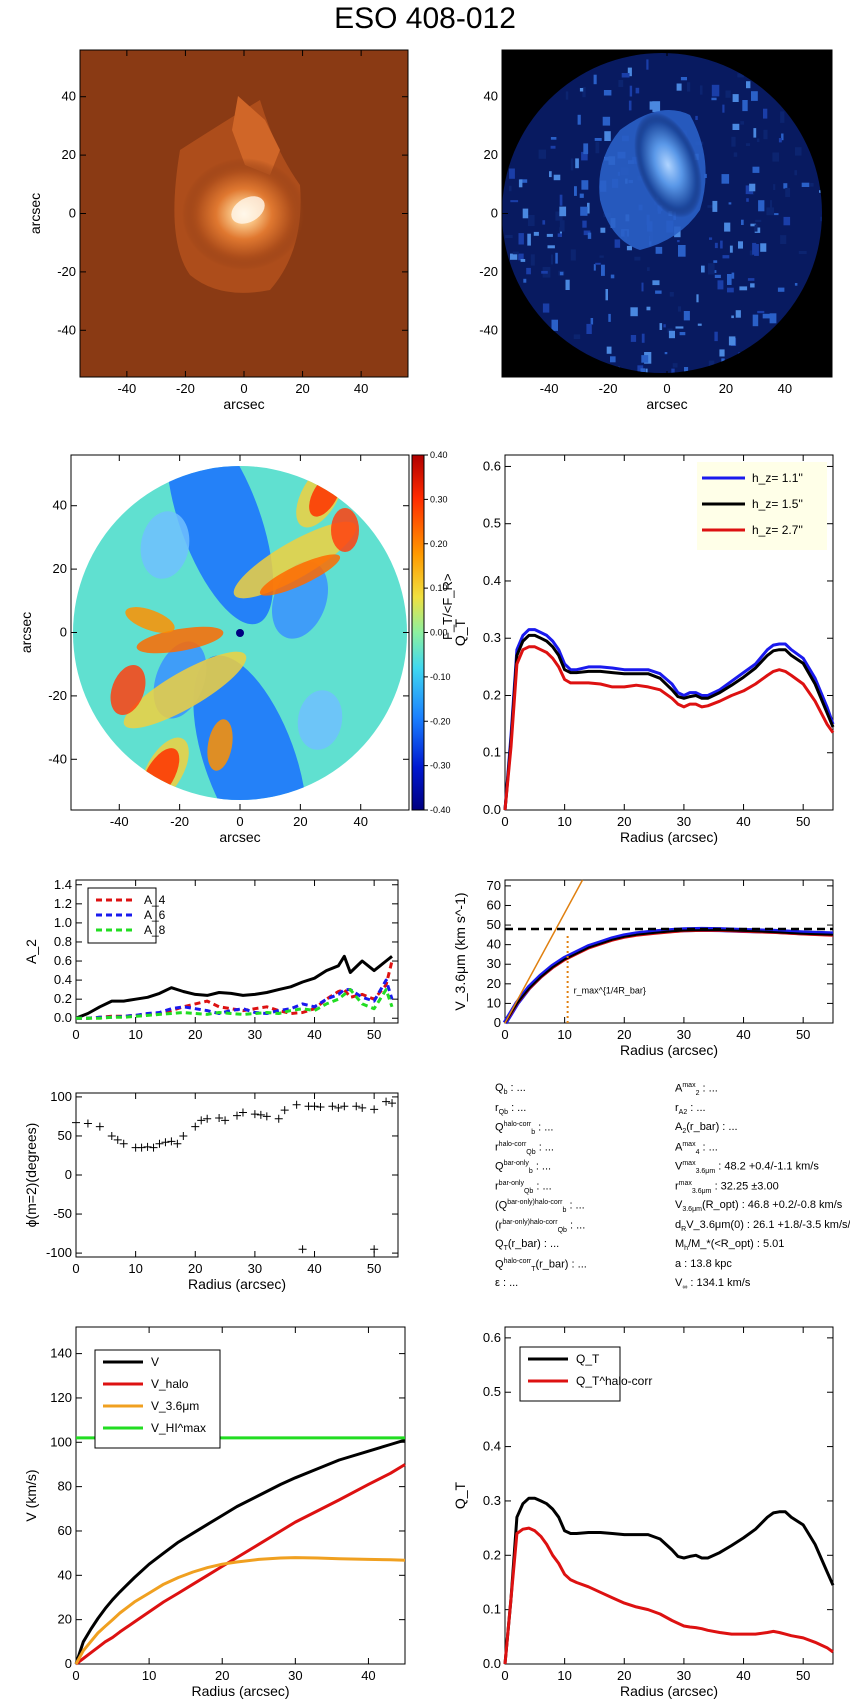 The width and height of the screenshot is (850, 1700). I want to click on parameter-symbol: Q, so click(499, 1244).